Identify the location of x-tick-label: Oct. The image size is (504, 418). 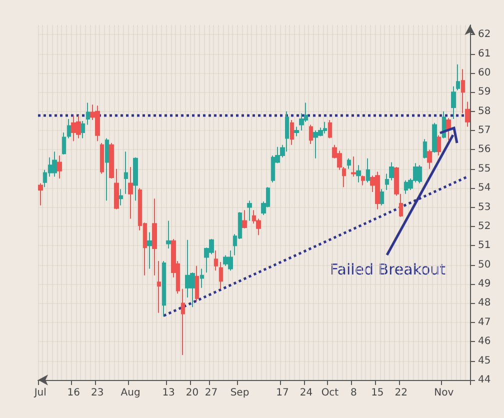
(330, 393).